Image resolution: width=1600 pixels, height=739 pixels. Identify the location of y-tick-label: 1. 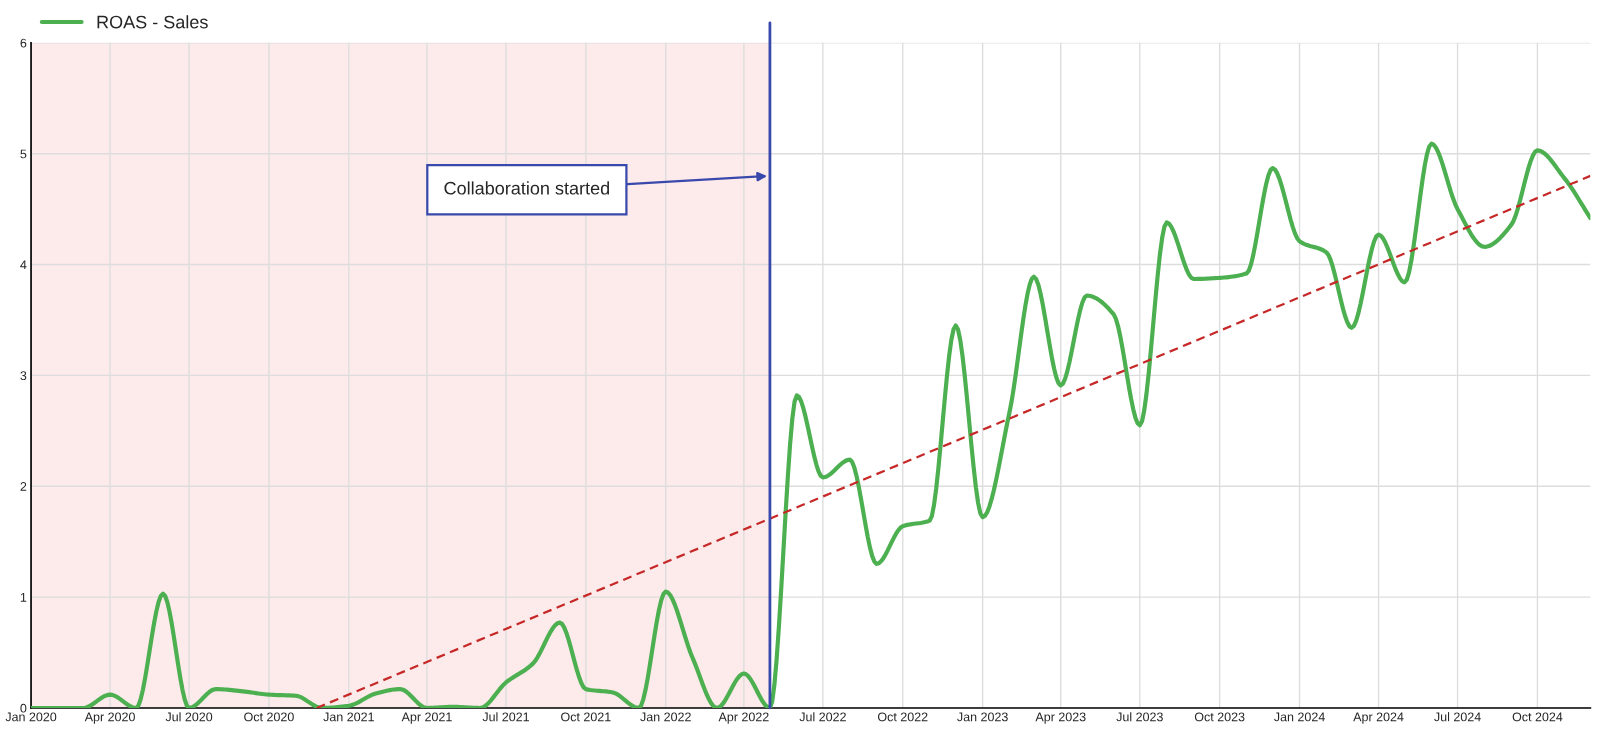
(23, 597).